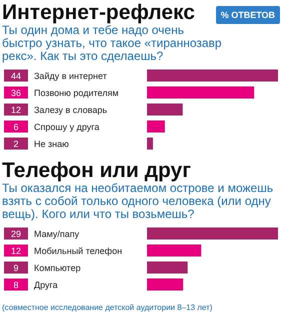  Describe the element at coordinates (97, 170) in the screenshot. I see `chart-title: Телефон или друг` at that location.